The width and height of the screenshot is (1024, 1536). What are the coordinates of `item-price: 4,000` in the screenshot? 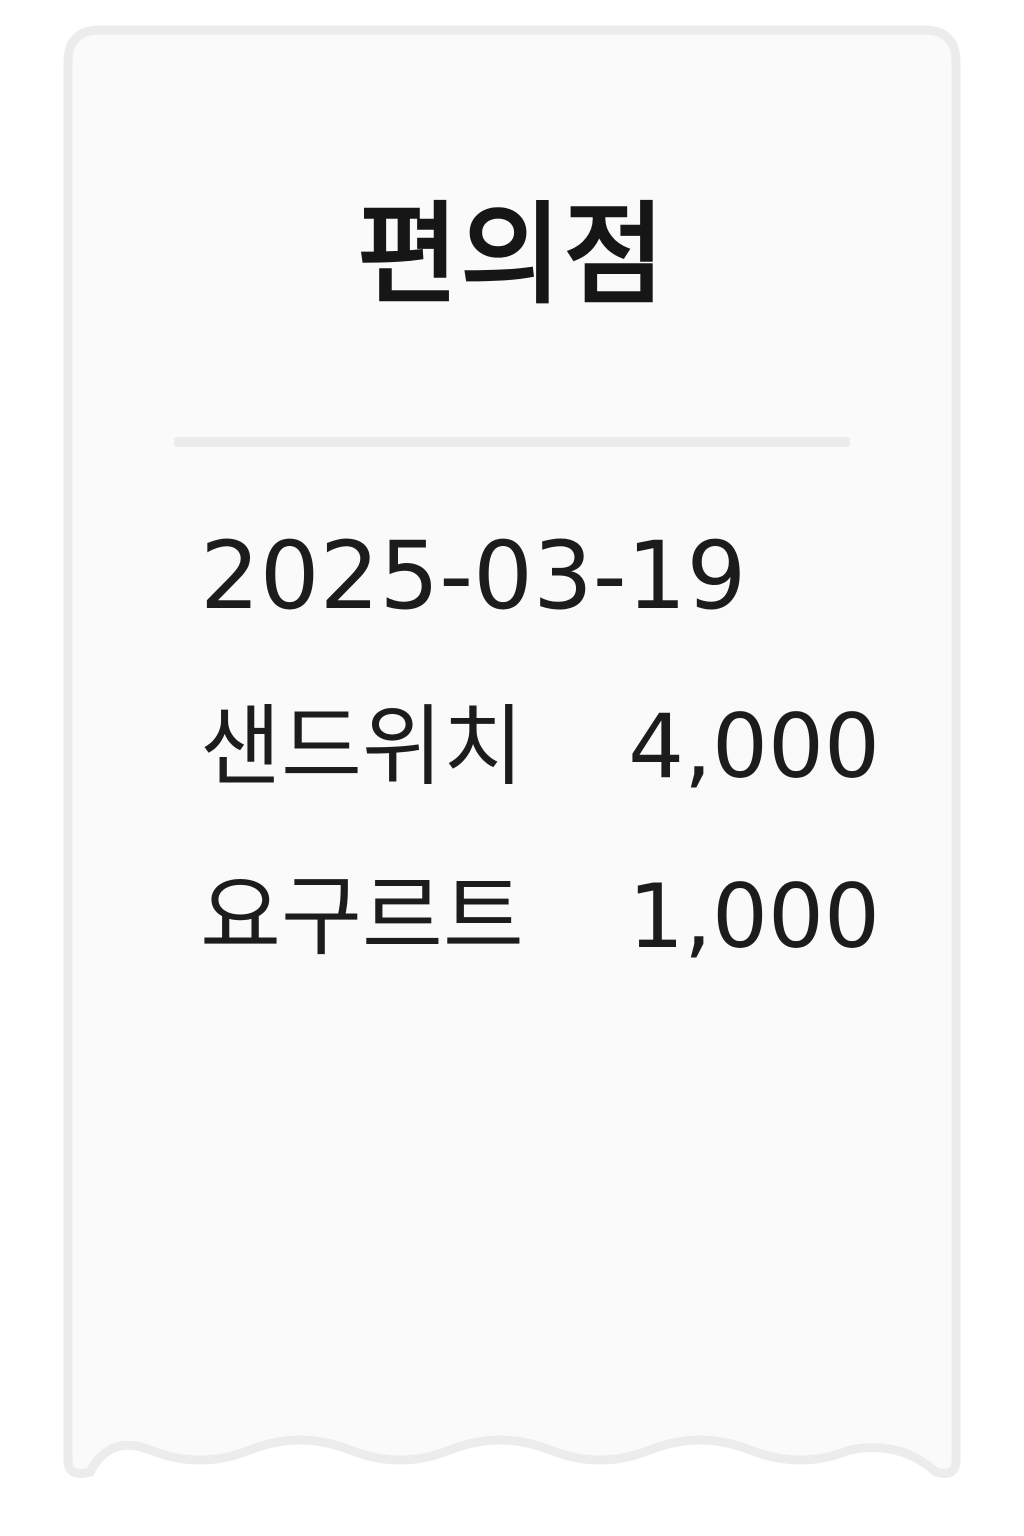 It's located at (754, 746).